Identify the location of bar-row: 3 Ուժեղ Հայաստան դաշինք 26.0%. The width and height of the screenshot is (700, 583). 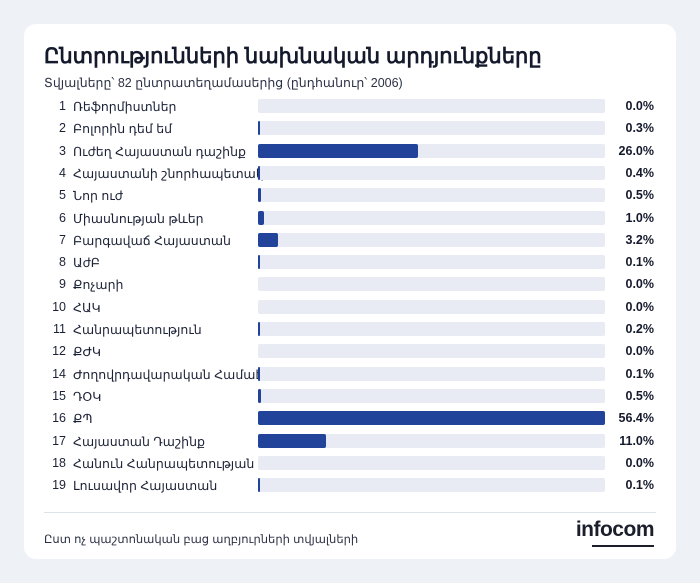
(350, 151).